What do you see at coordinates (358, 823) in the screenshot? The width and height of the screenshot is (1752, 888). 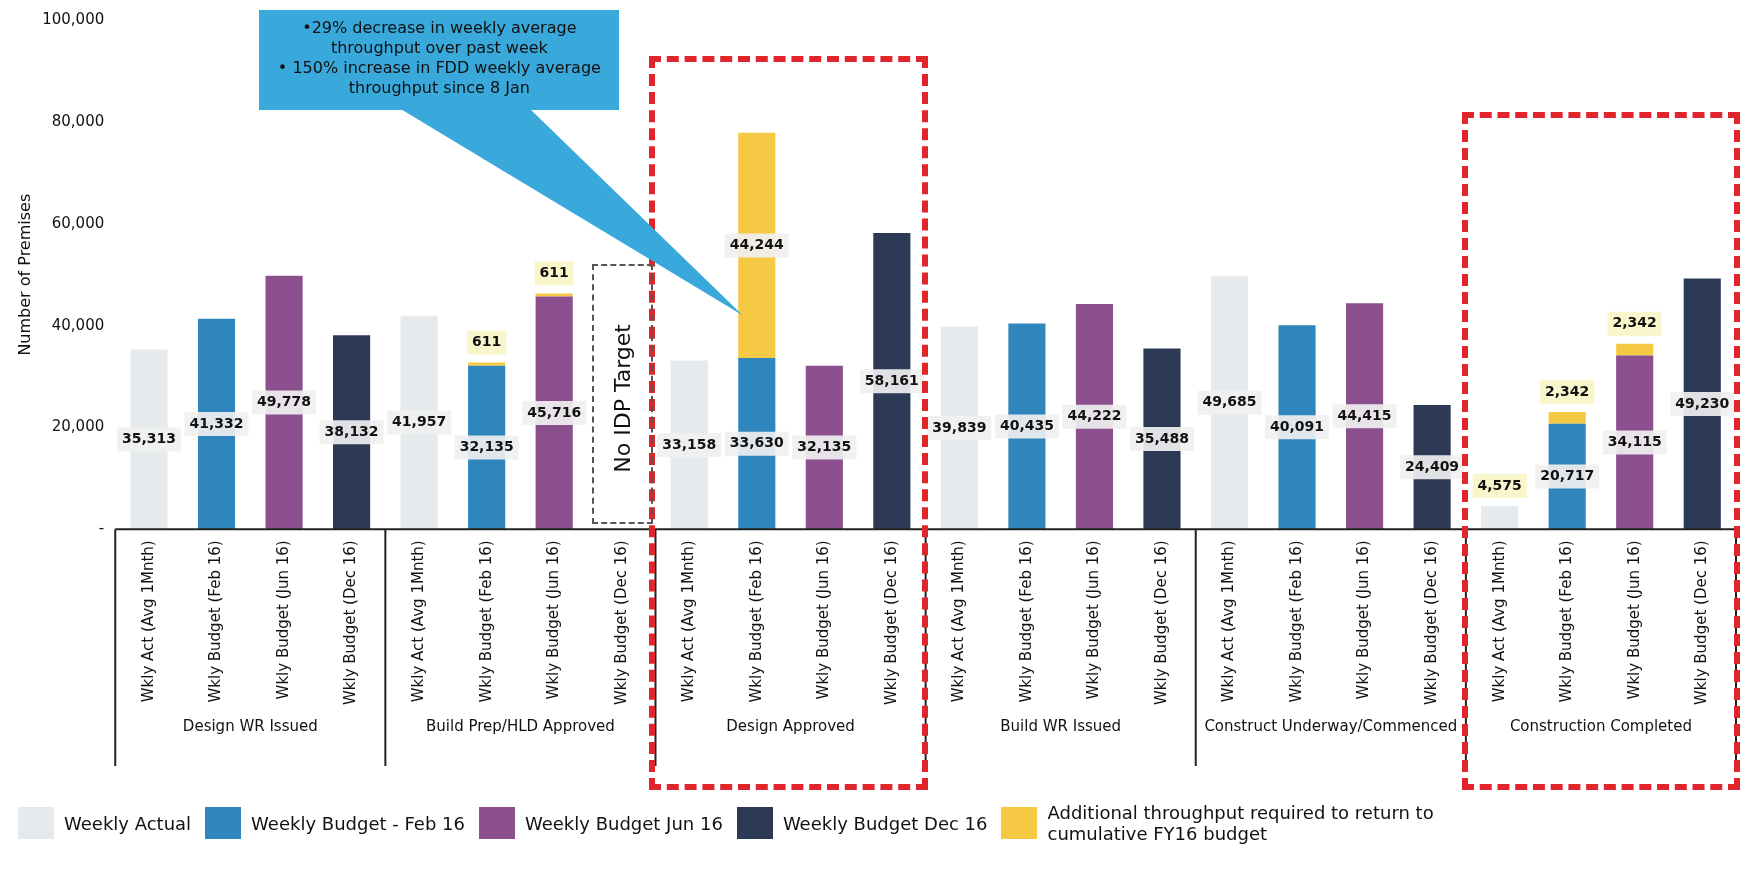 I see `legend-label: Weekly Budget - Feb 16` at bounding box center [358, 823].